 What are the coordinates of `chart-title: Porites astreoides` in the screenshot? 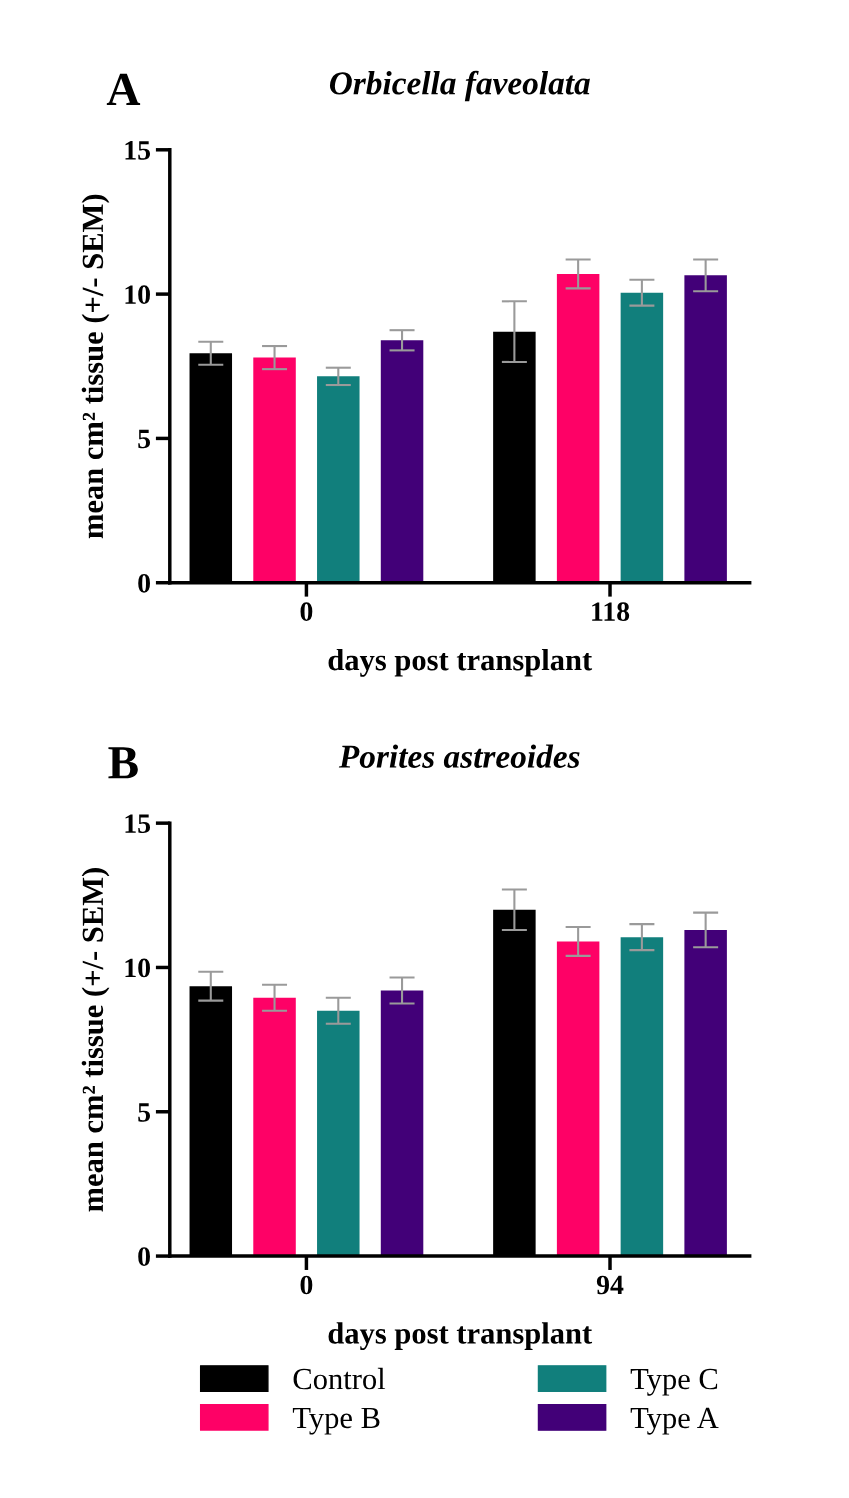 It's located at (459, 756).